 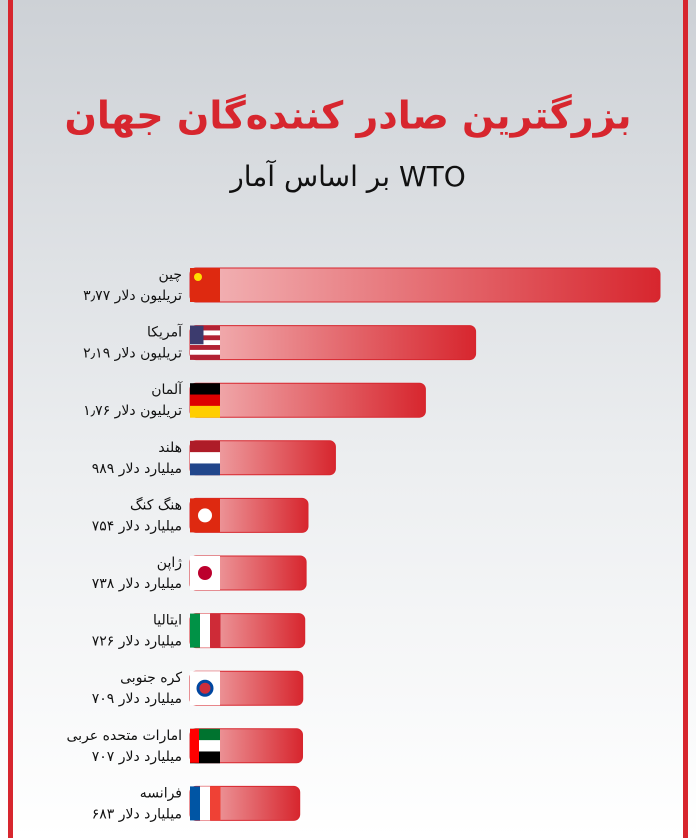 What do you see at coordinates (132, 354) in the screenshot?
I see `value-label: ۲٫۱۹ تریلیون دلار` at bounding box center [132, 354].